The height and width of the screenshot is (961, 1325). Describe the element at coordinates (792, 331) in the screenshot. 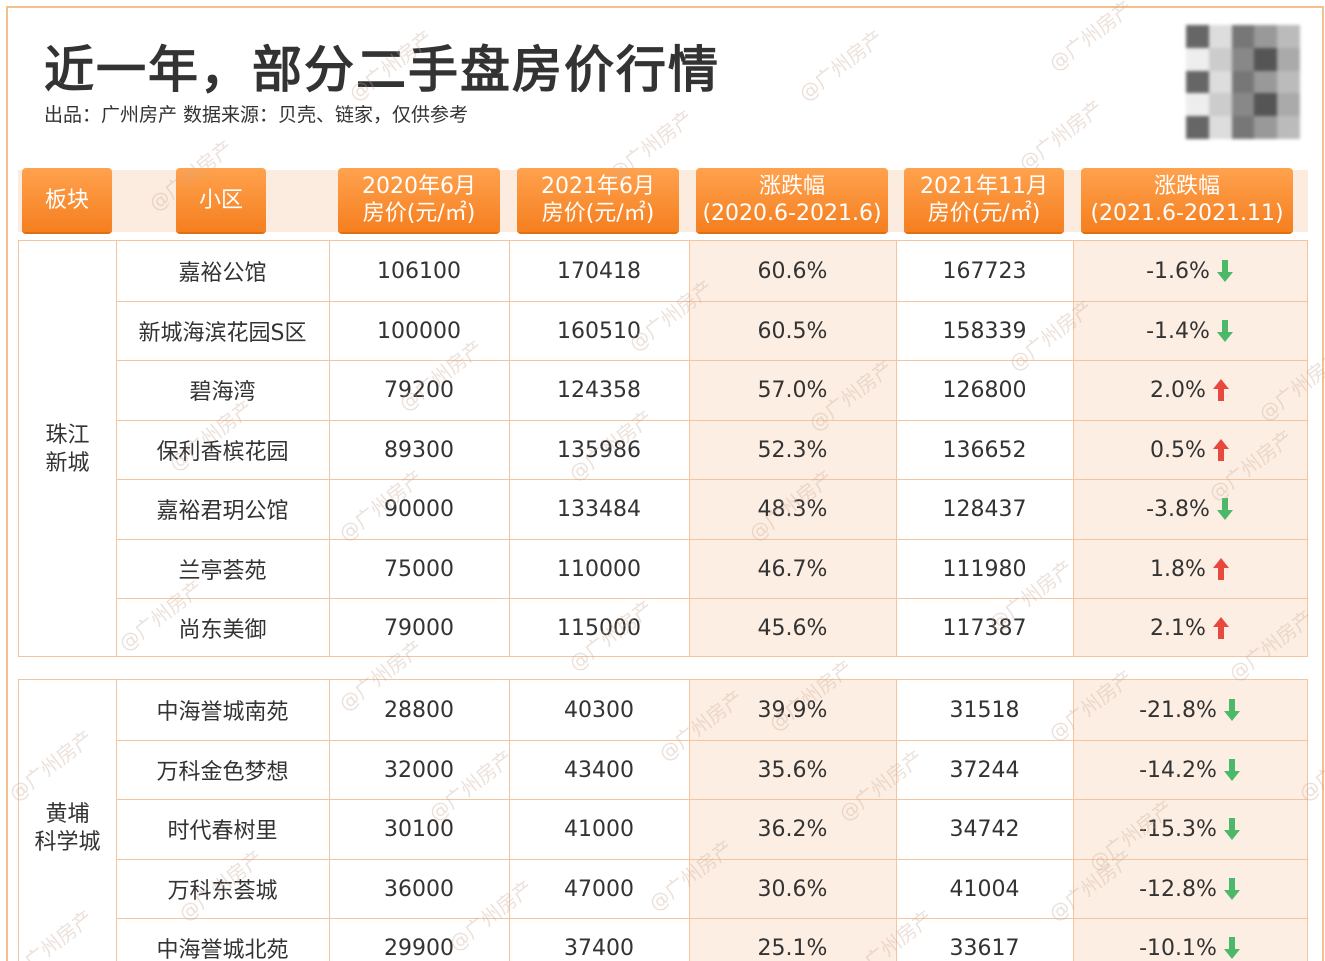

I see `change-1-cell: 60.5%` at that location.